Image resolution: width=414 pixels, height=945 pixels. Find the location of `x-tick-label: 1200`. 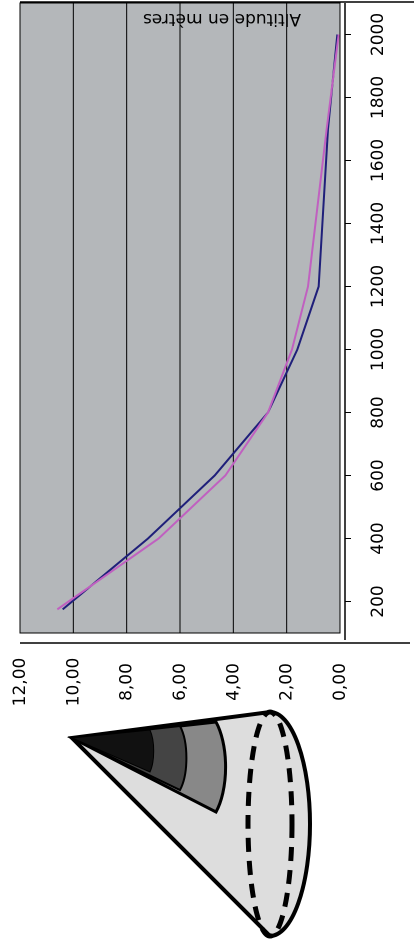

x-tick-label: 1200 is located at coordinates (378, 286).